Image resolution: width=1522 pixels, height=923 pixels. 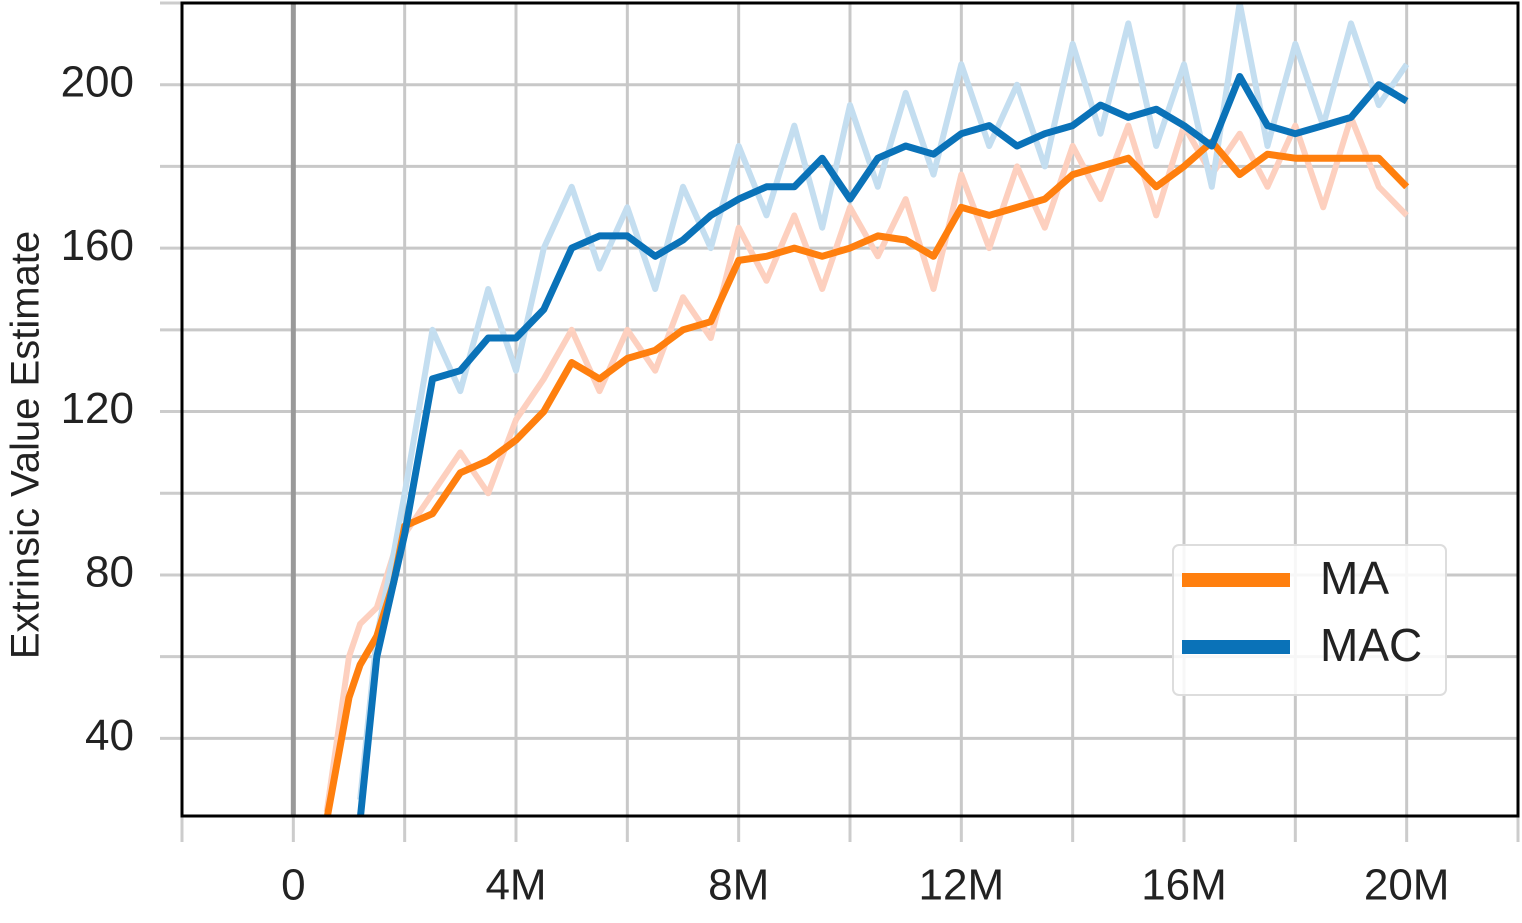 What do you see at coordinates (962, 885) in the screenshot?
I see `x-tick-label: 12M` at bounding box center [962, 885].